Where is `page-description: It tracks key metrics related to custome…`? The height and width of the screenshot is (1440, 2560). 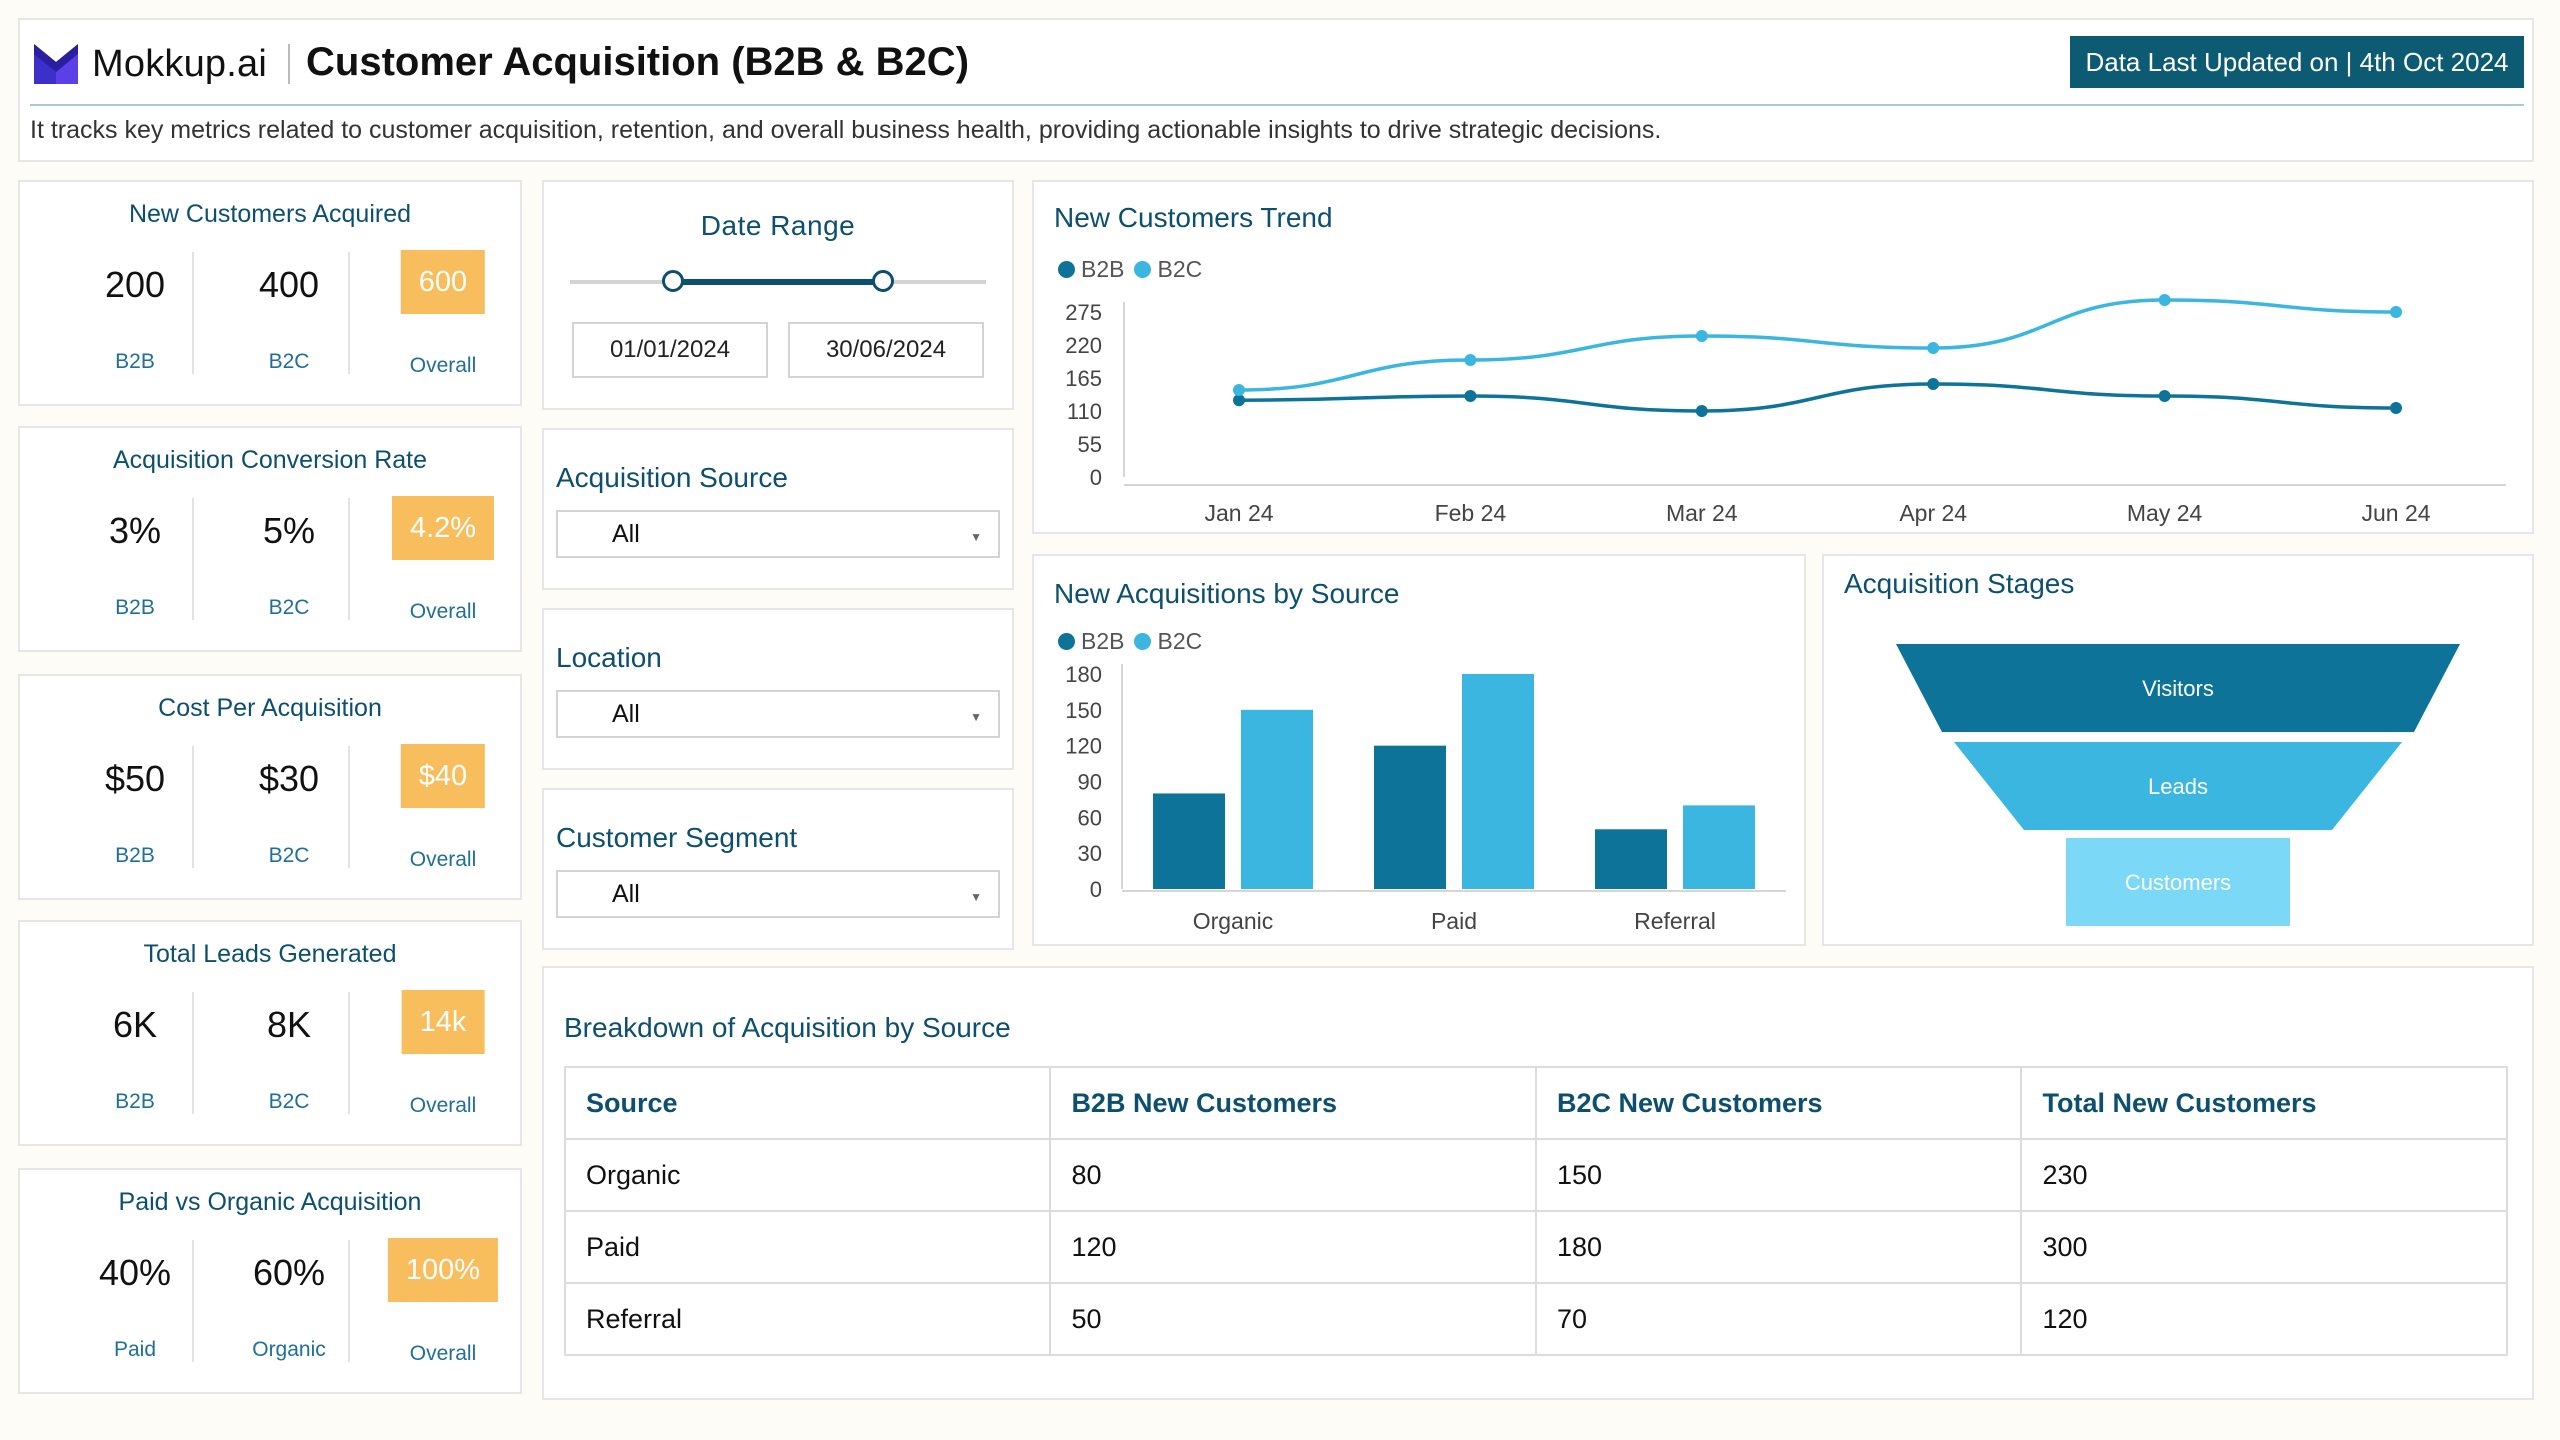 page-description: It tracks key metrics related to custome… is located at coordinates (846, 130).